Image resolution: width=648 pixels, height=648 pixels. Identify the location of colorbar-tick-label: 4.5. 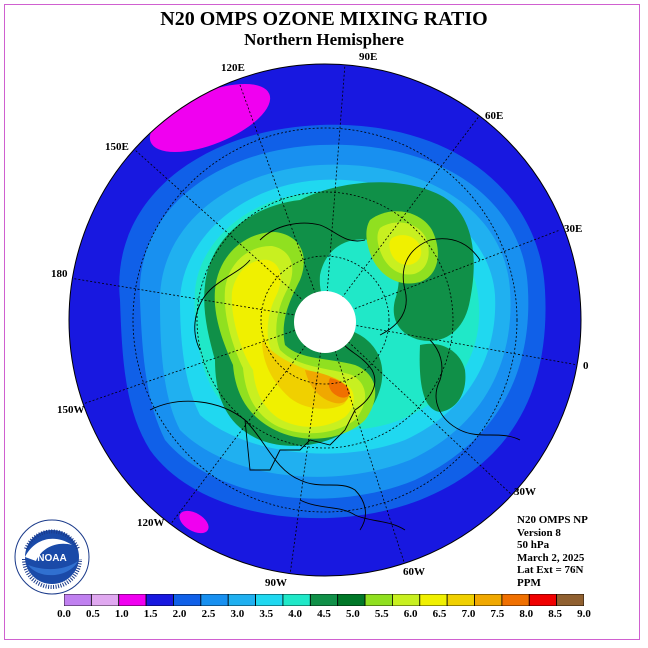
(324, 614).